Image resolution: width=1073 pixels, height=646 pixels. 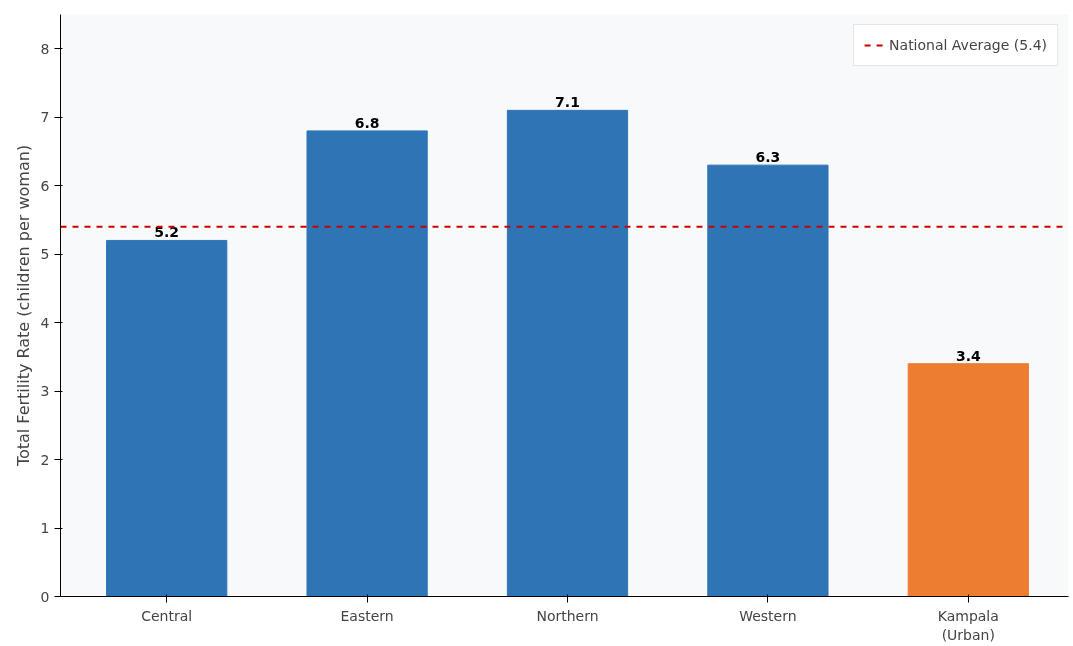 What do you see at coordinates (367, 615) in the screenshot?
I see `x-tick-label: Eastern` at bounding box center [367, 615].